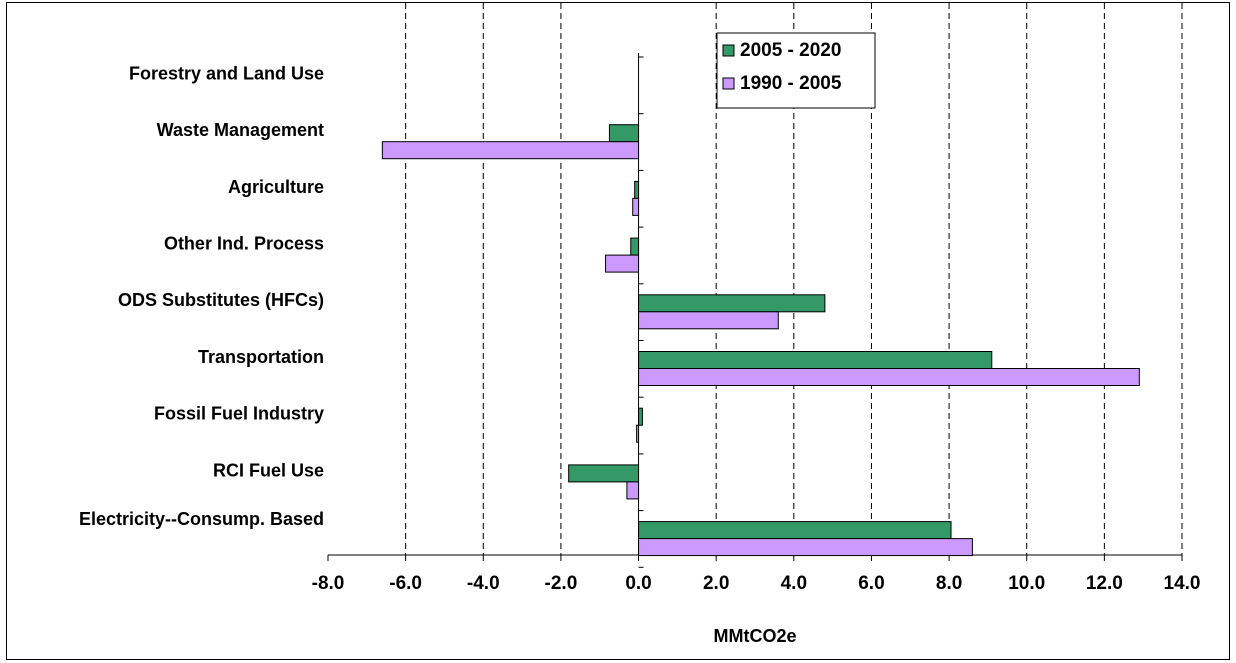  Describe the element at coordinates (405, 583) in the screenshot. I see `x-tick-label: -6.0` at that location.